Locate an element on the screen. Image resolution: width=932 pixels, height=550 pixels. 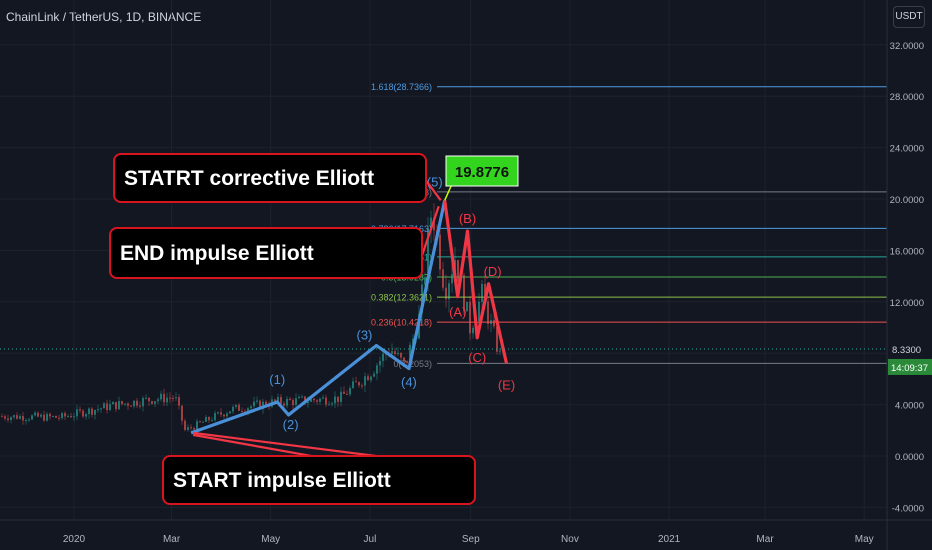
y-tick-label: 28.0000 is located at coordinates (907, 97).